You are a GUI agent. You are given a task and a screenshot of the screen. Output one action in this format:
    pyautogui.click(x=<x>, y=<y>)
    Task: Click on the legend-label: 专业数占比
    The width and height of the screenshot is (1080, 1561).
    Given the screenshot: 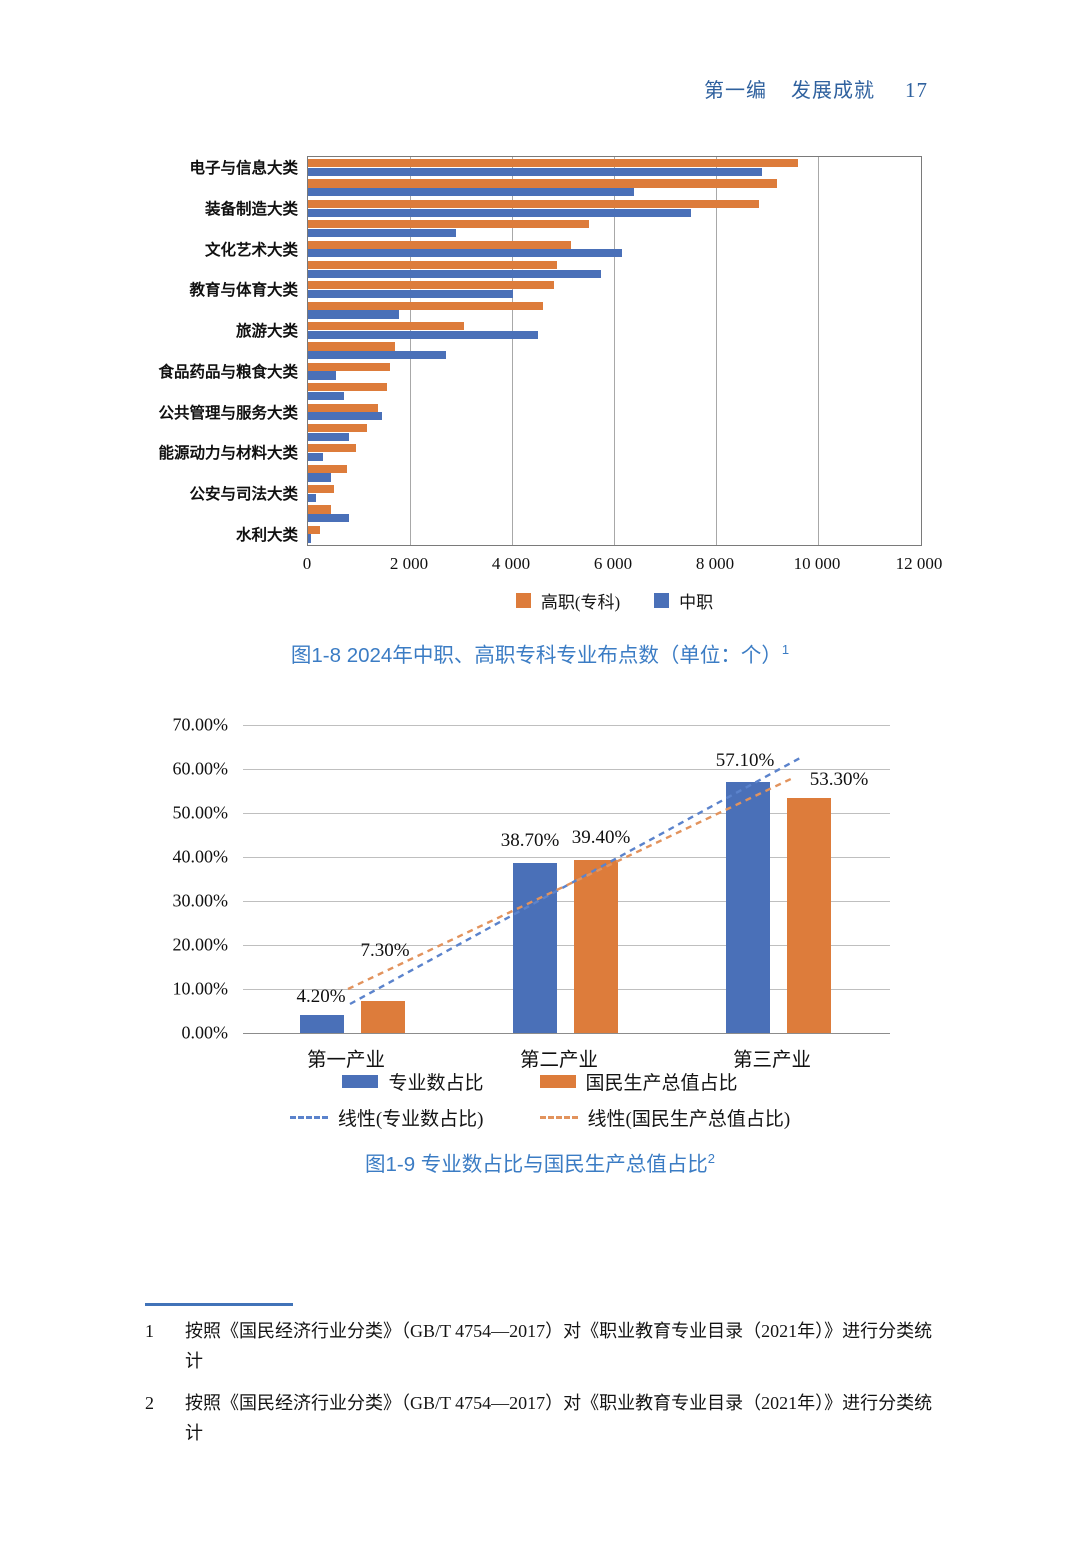 What is the action you would take?
    pyautogui.click(x=436, y=1083)
    